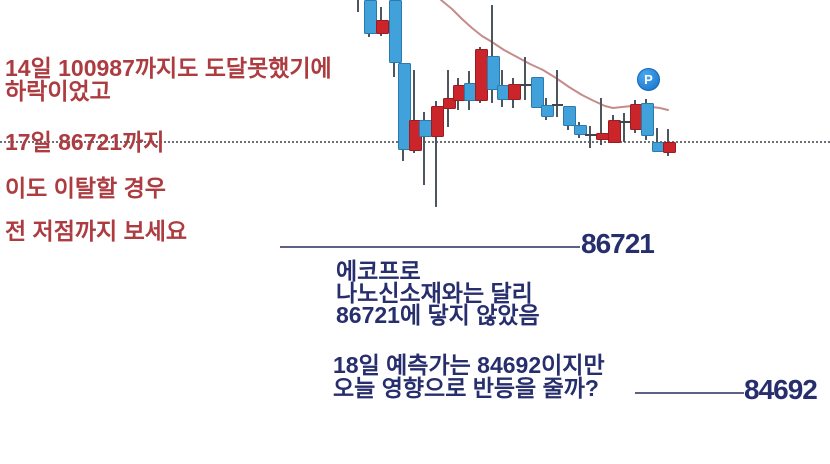  Describe the element at coordinates (438, 315) in the screenshot. I see `annotation-navy-text: 86721에 닿지 않았음` at that location.